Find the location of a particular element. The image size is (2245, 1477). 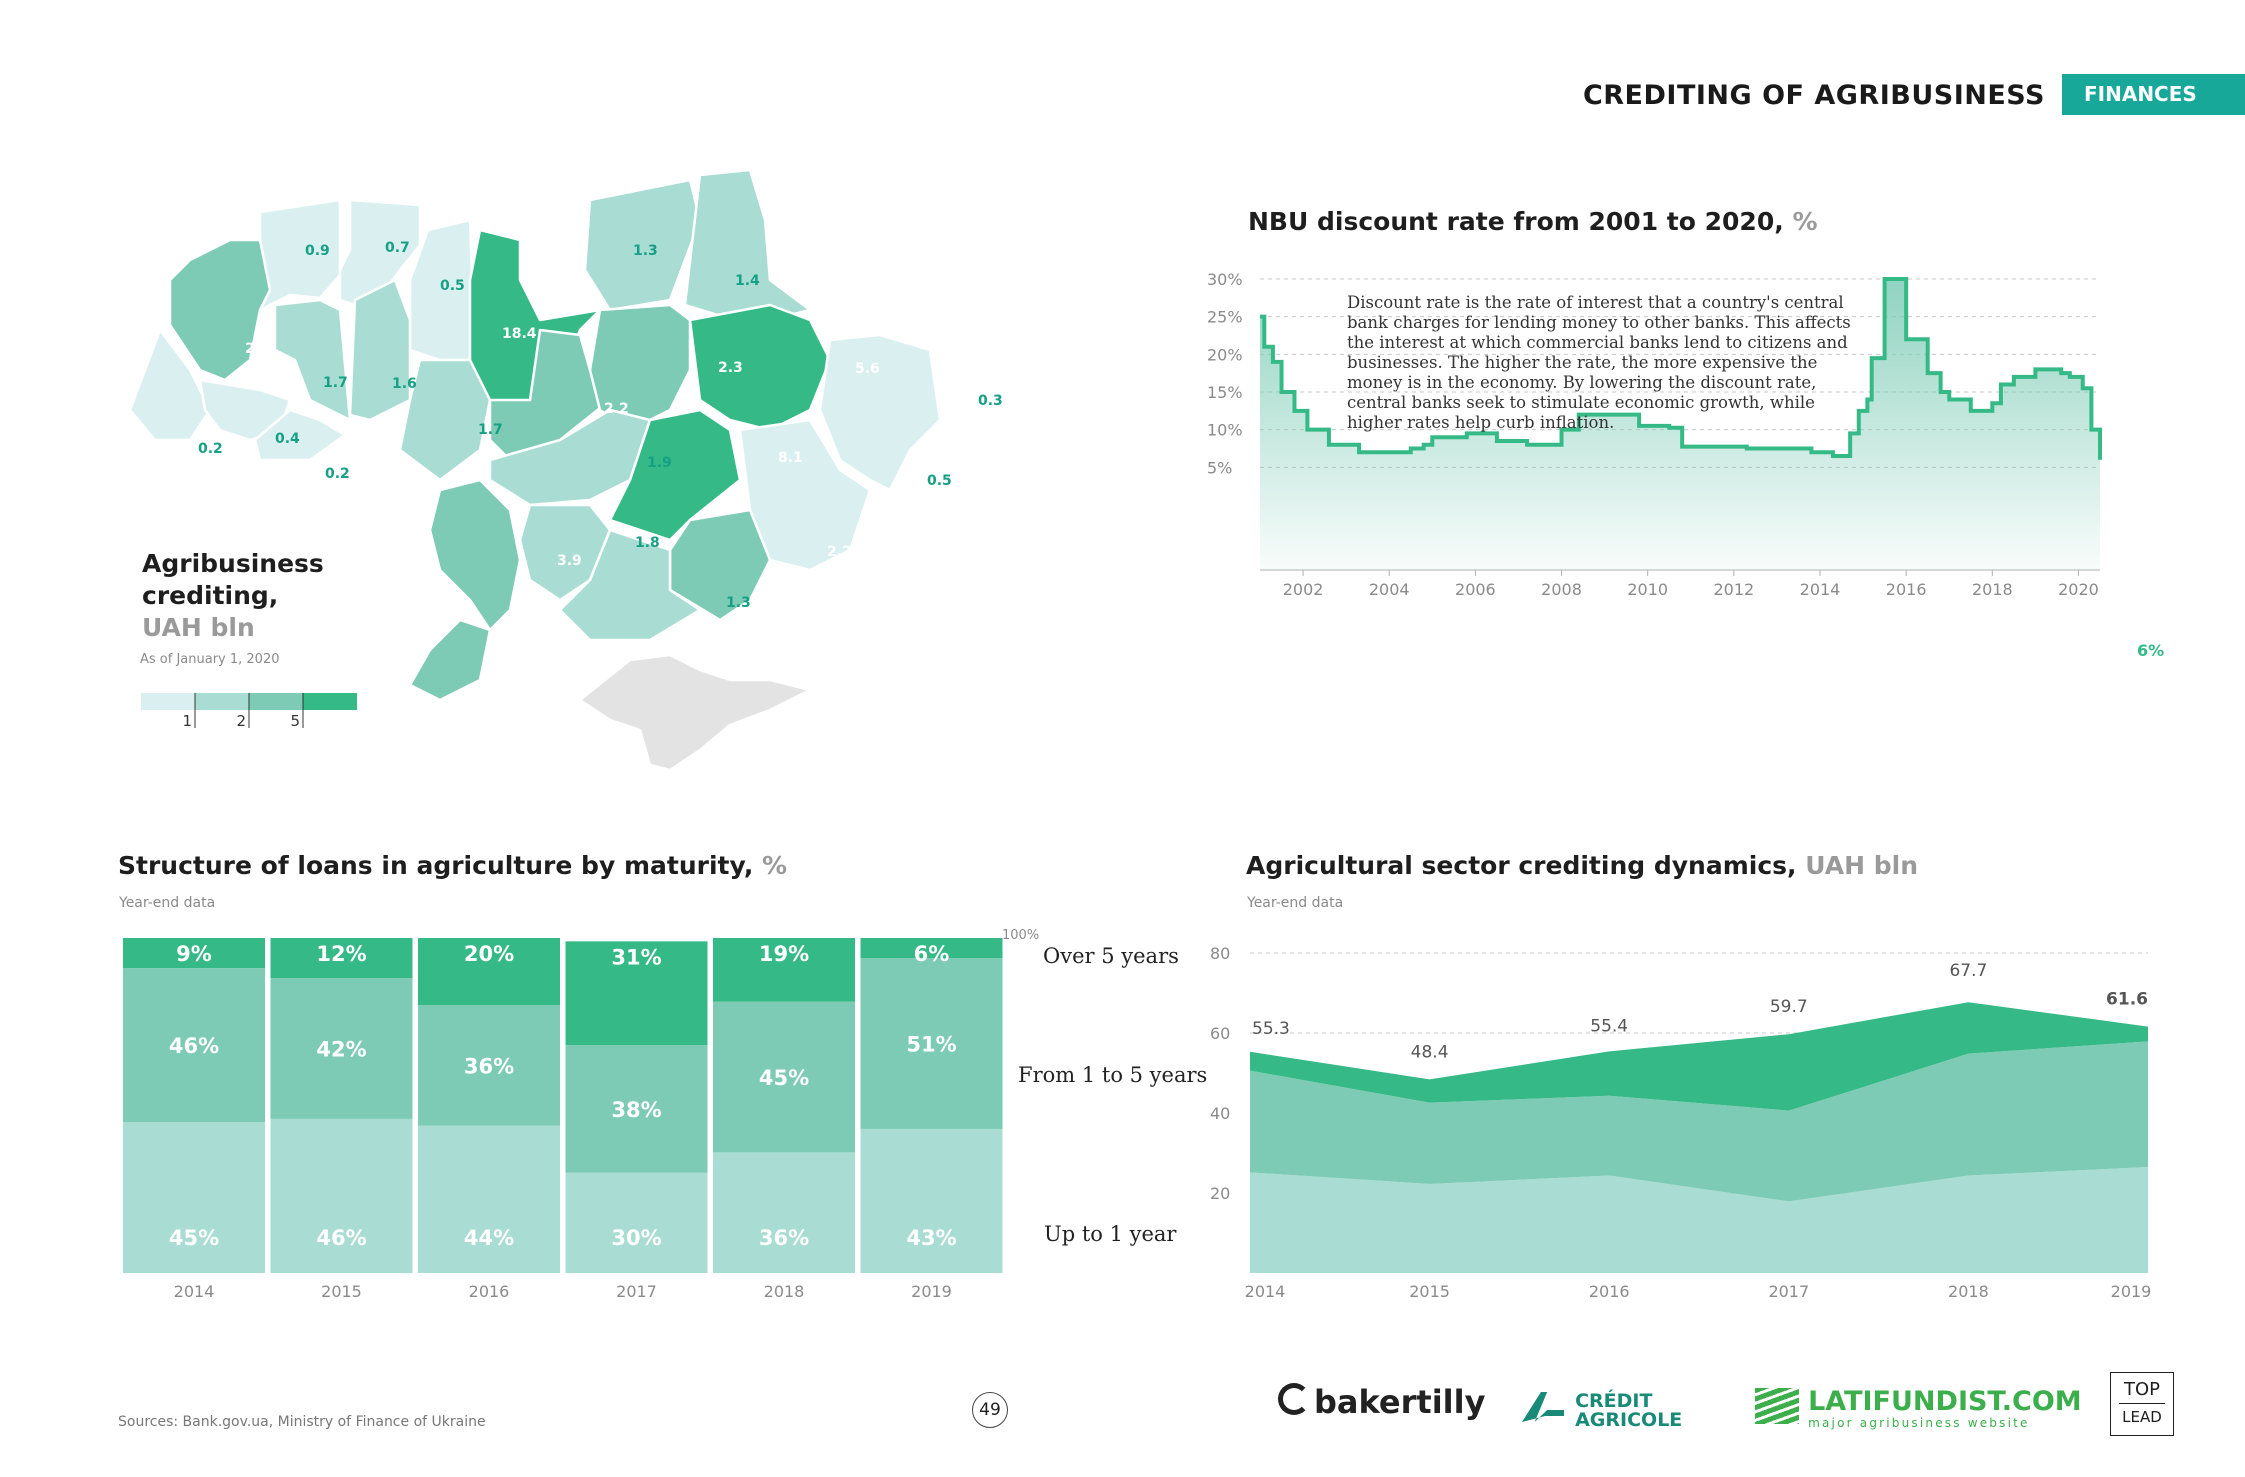

map-value: 18.4 is located at coordinates (519, 334).